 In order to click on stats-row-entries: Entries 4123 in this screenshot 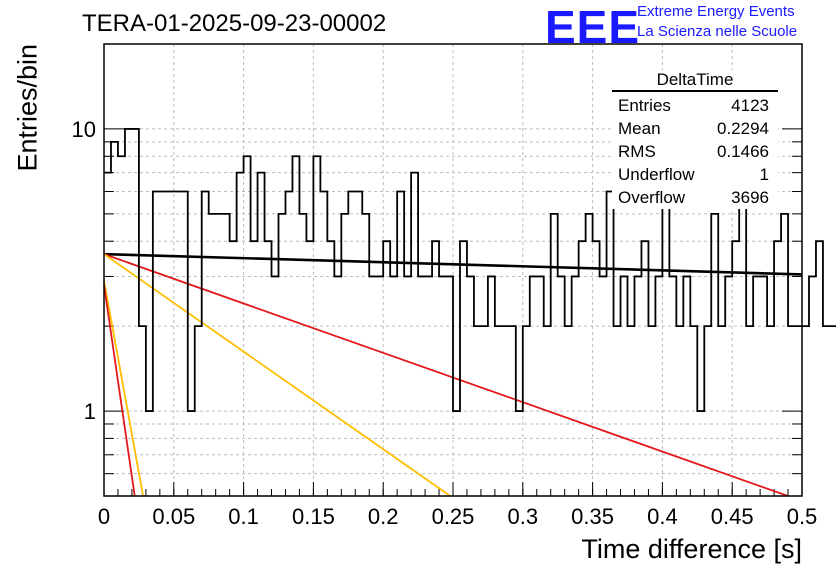, I will do `click(695, 105)`.